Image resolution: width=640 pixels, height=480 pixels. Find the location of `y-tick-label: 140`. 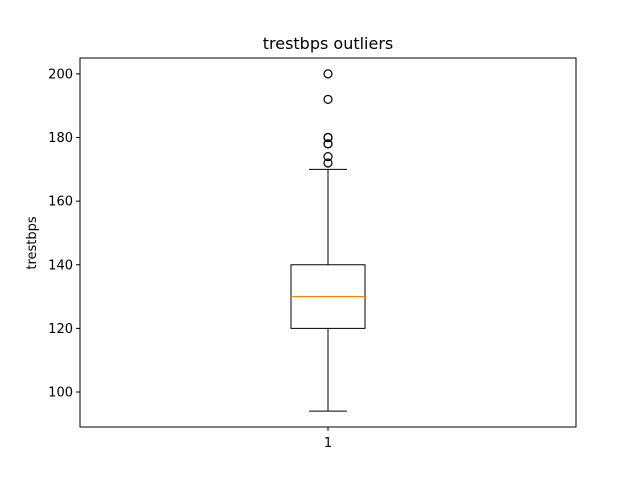

y-tick-label: 140 is located at coordinates (60, 265).